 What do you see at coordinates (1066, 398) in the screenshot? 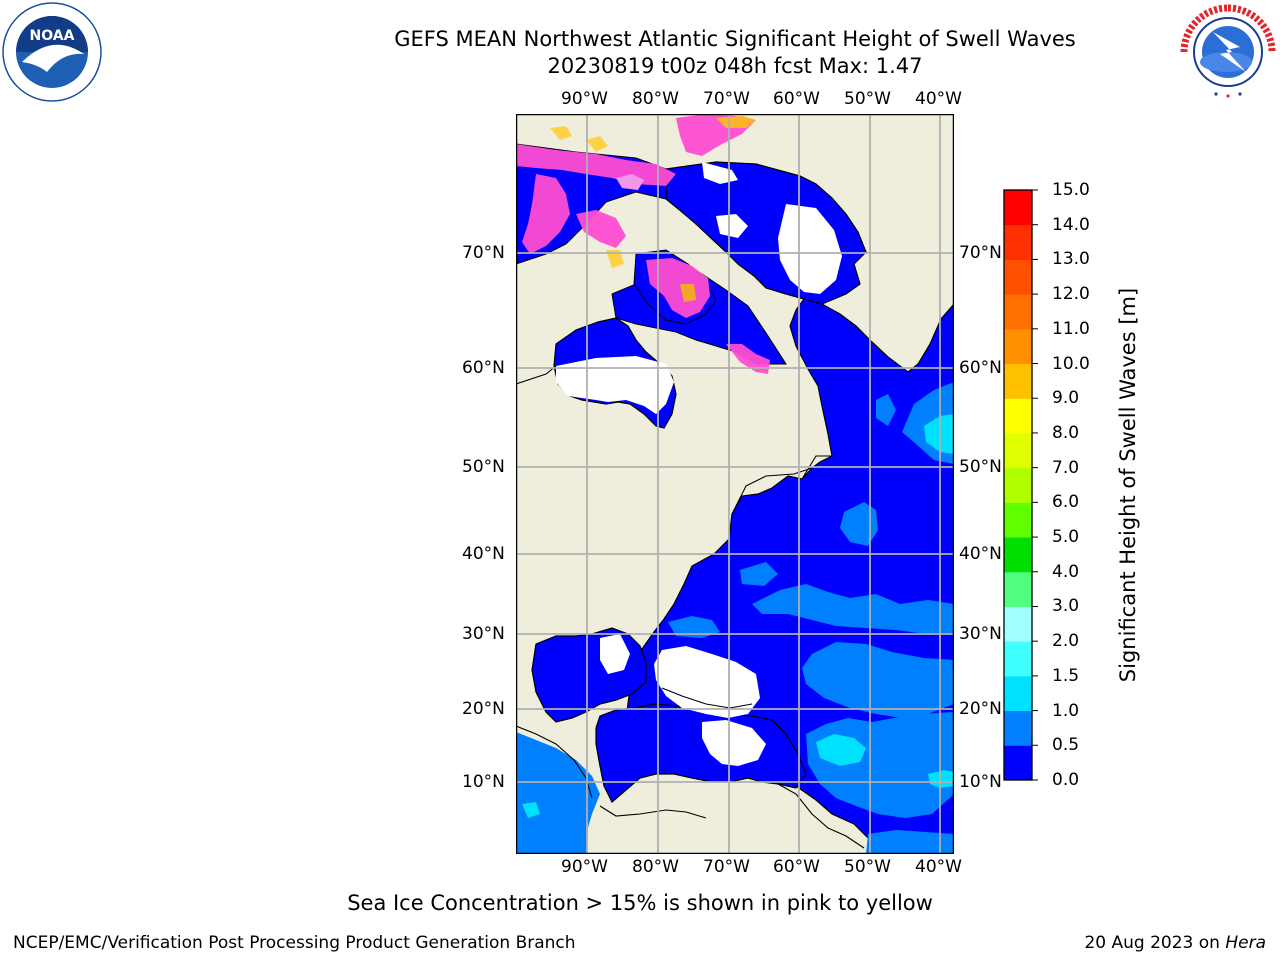
I see `colorbar-tick-label: 9.0` at bounding box center [1066, 398].